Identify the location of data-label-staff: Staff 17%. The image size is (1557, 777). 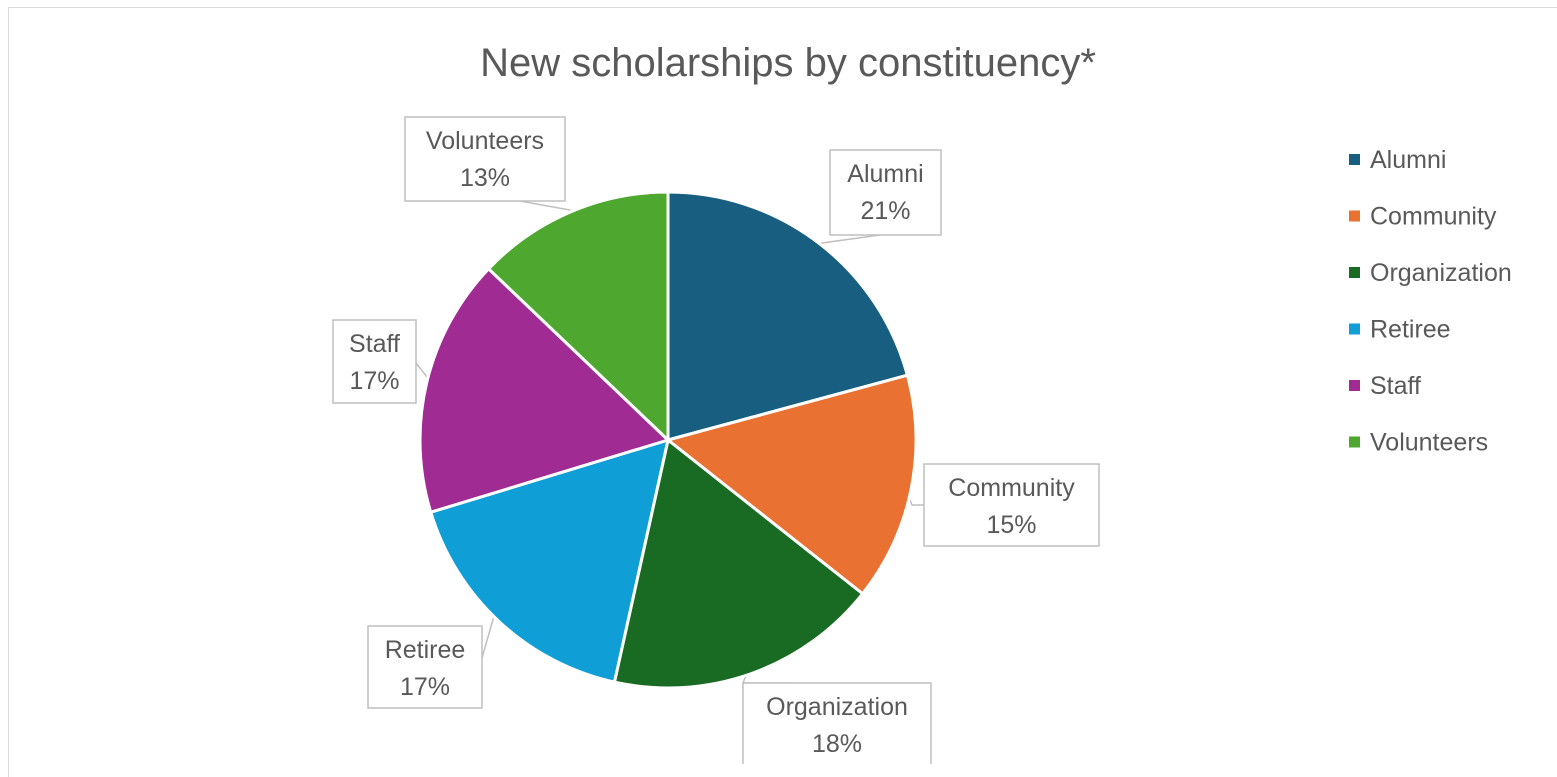
(374, 361).